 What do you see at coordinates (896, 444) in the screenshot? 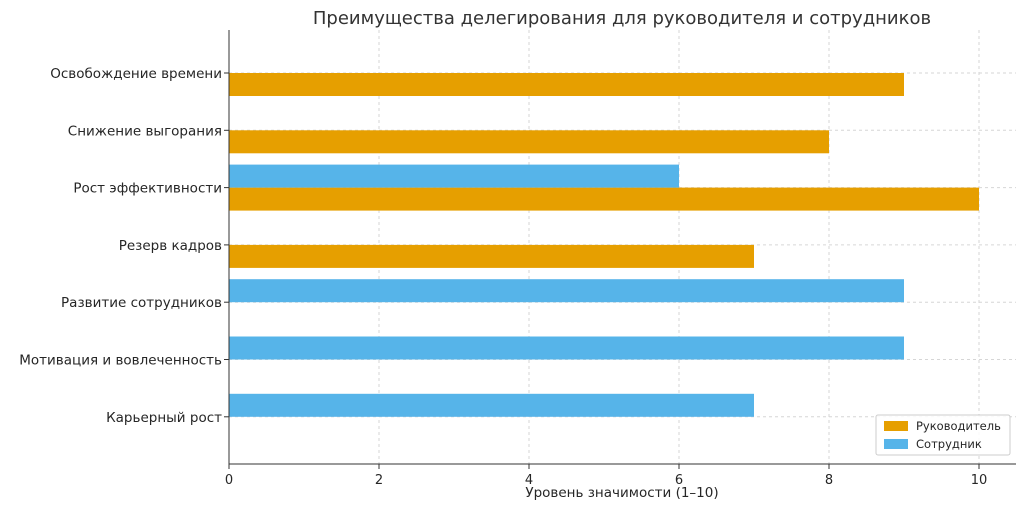
I see `legend-swatch-sotrudnik` at bounding box center [896, 444].